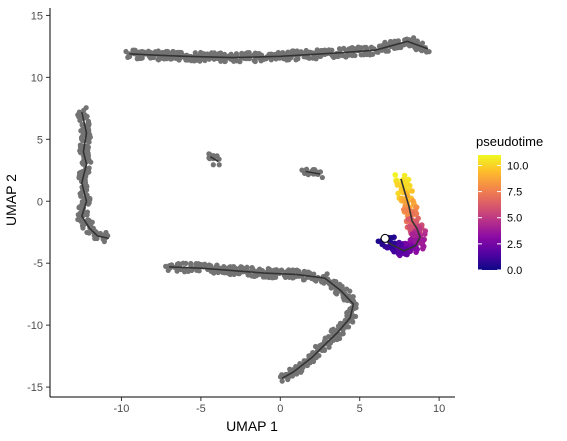 This screenshot has width=567, height=441. Describe the element at coordinates (37, 16) in the screenshot. I see `y-tick-label: 15` at that location.